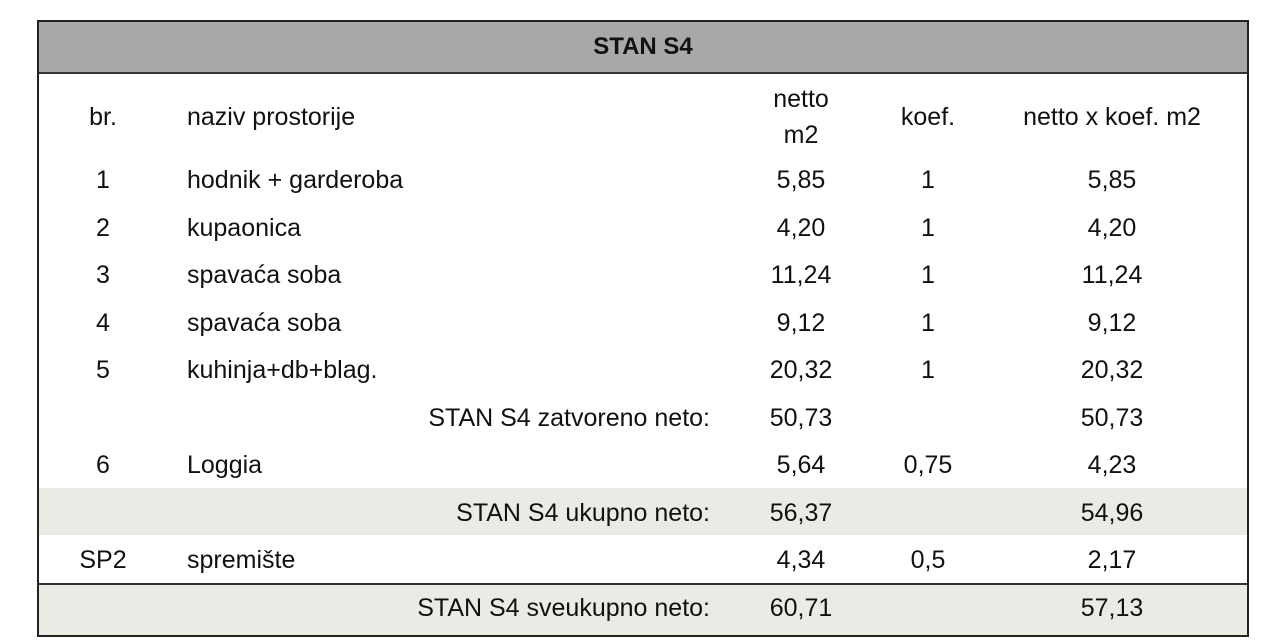 The image size is (1284, 643). I want to click on row-number: SP2, so click(103, 560).